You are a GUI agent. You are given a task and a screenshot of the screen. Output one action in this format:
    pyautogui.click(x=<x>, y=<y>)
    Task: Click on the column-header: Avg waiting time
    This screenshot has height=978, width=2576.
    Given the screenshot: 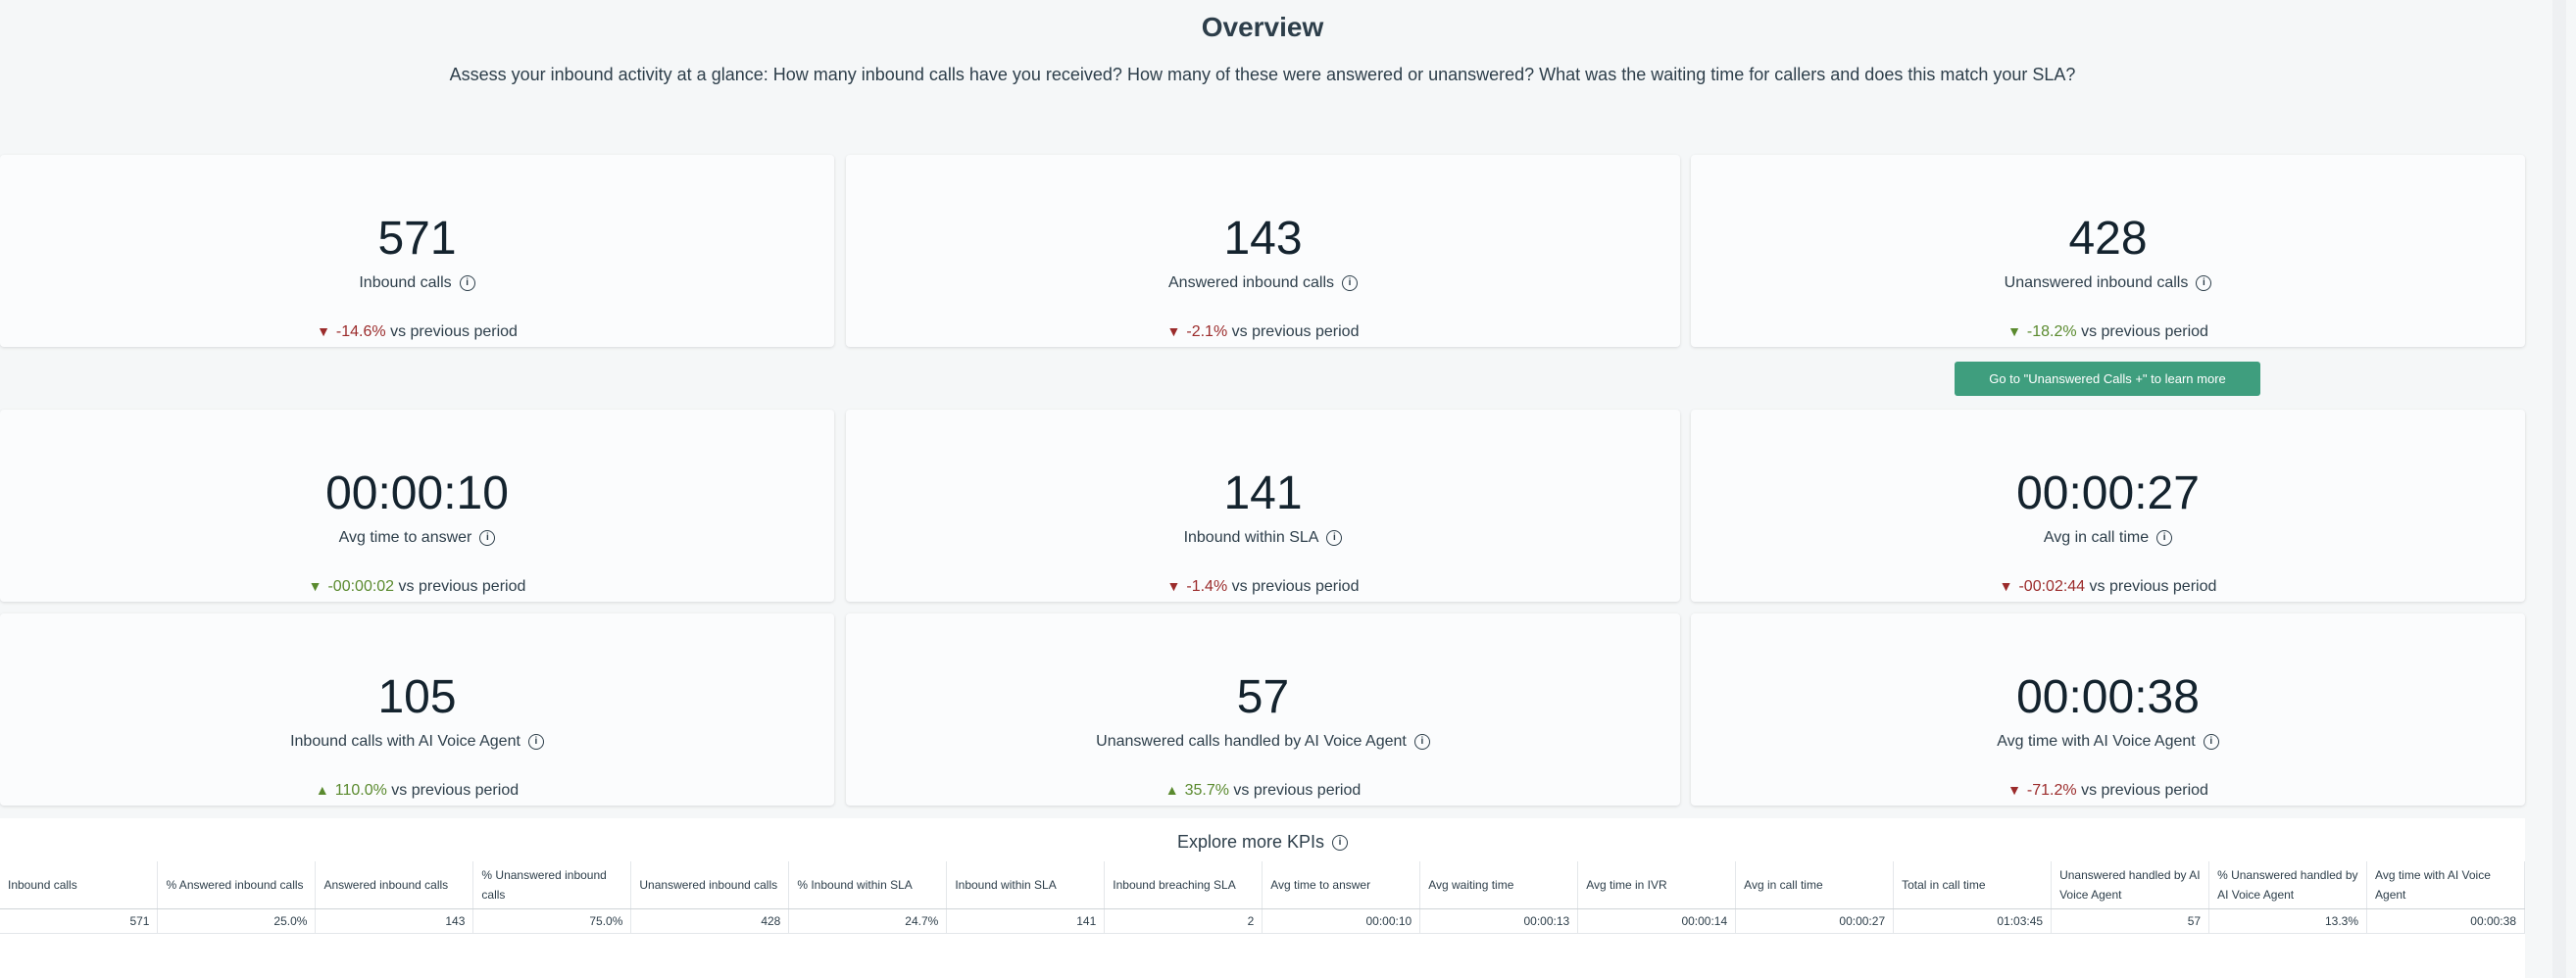 What is the action you would take?
    pyautogui.click(x=1499, y=885)
    